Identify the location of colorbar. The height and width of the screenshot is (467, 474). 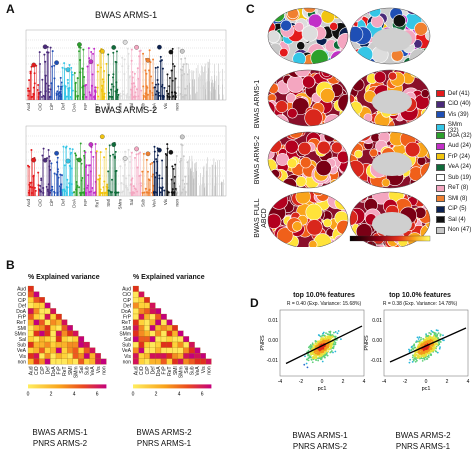
(390, 238).